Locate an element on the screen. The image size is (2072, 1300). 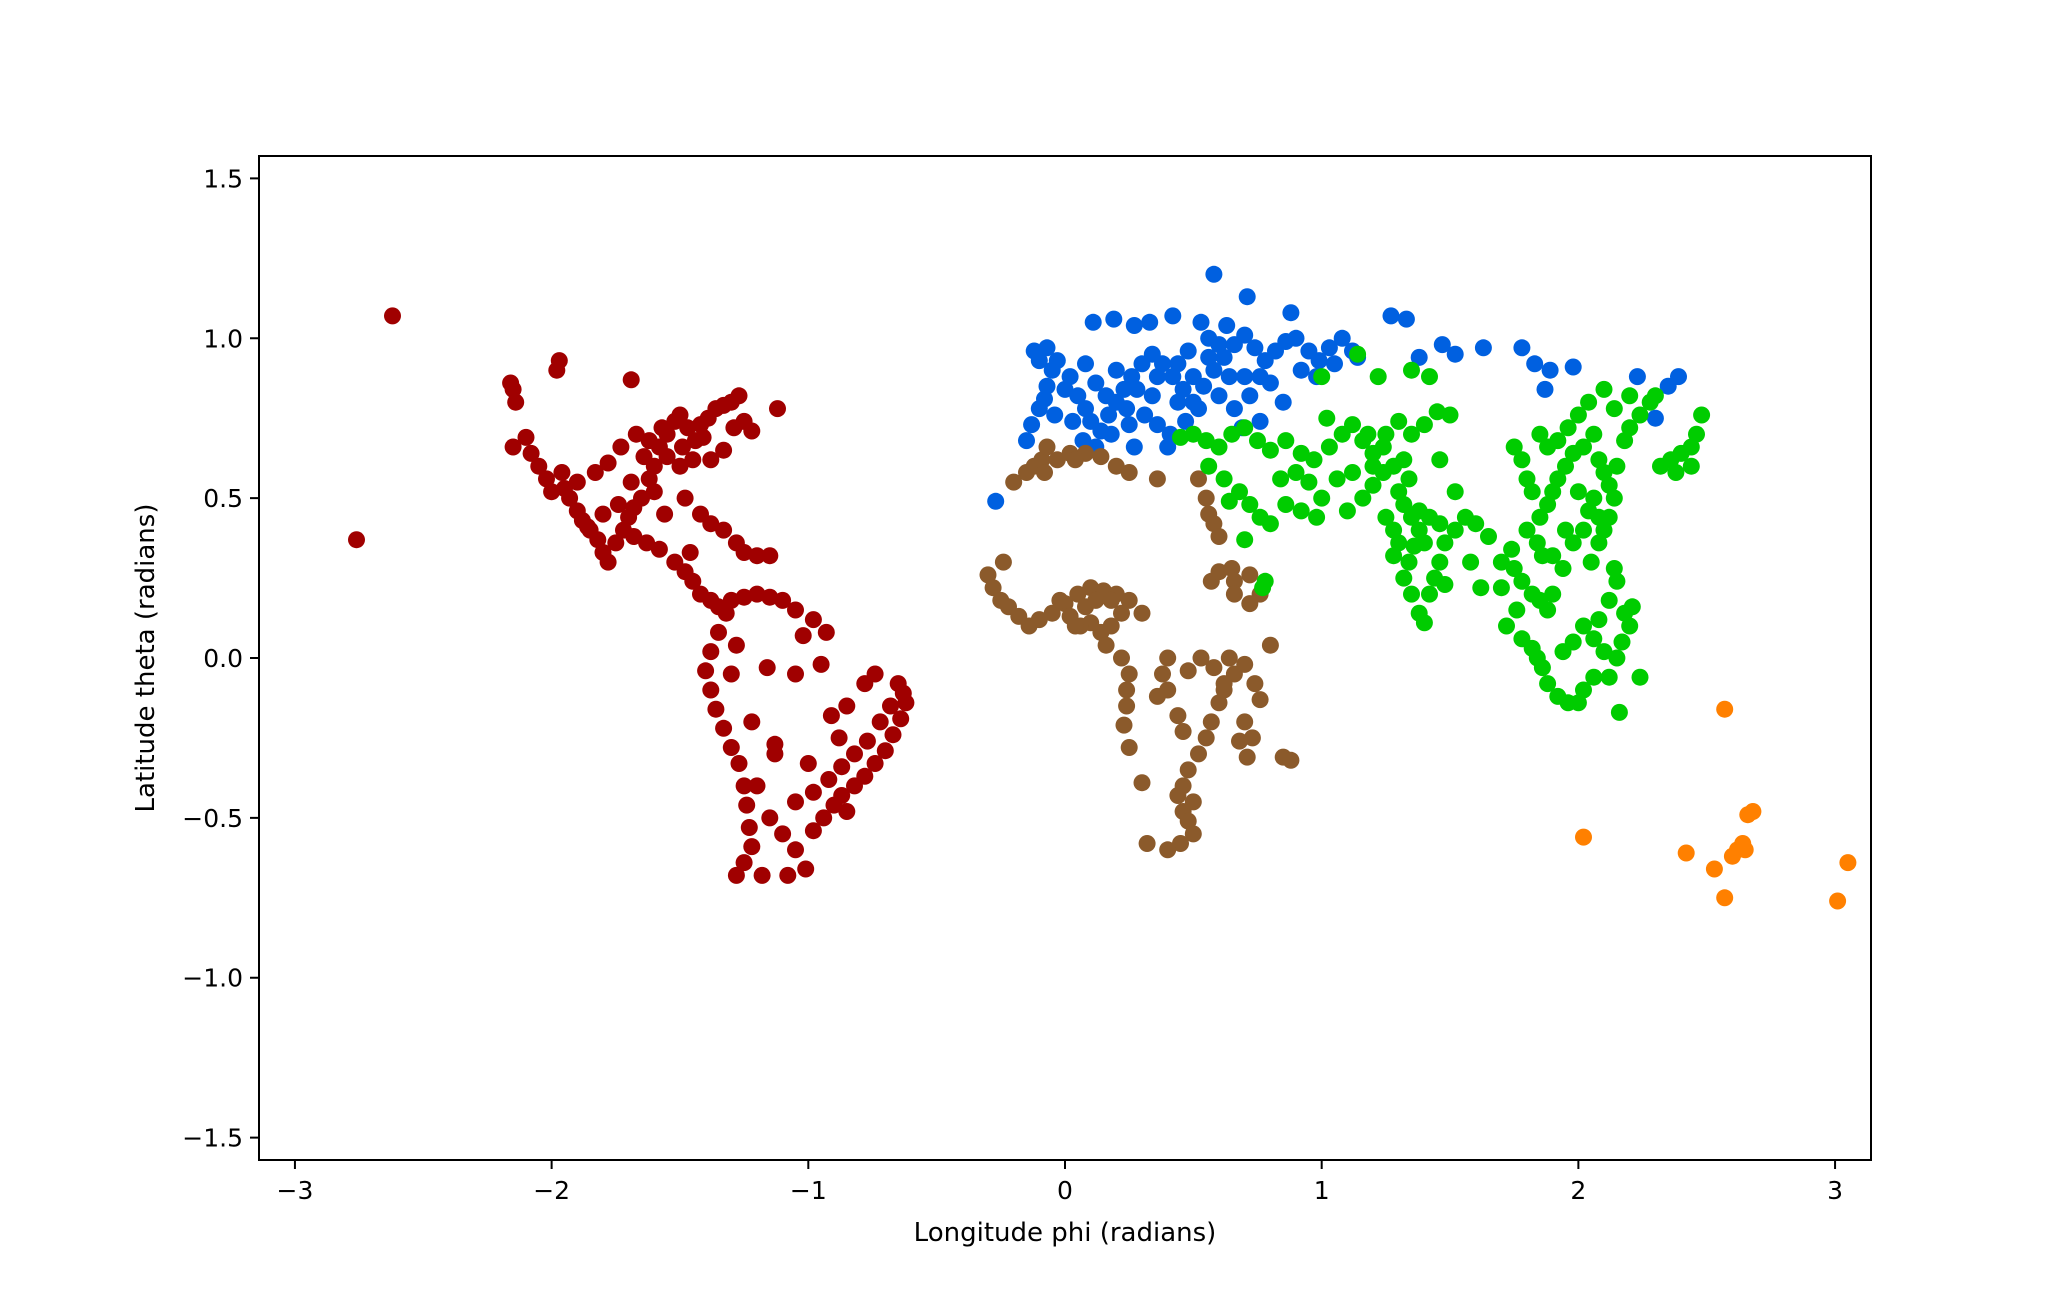
y-axis-ticks: −1.5 −1.0 −0.5 0.0 0.5 1.0 1.5 is located at coordinates (220, 658).